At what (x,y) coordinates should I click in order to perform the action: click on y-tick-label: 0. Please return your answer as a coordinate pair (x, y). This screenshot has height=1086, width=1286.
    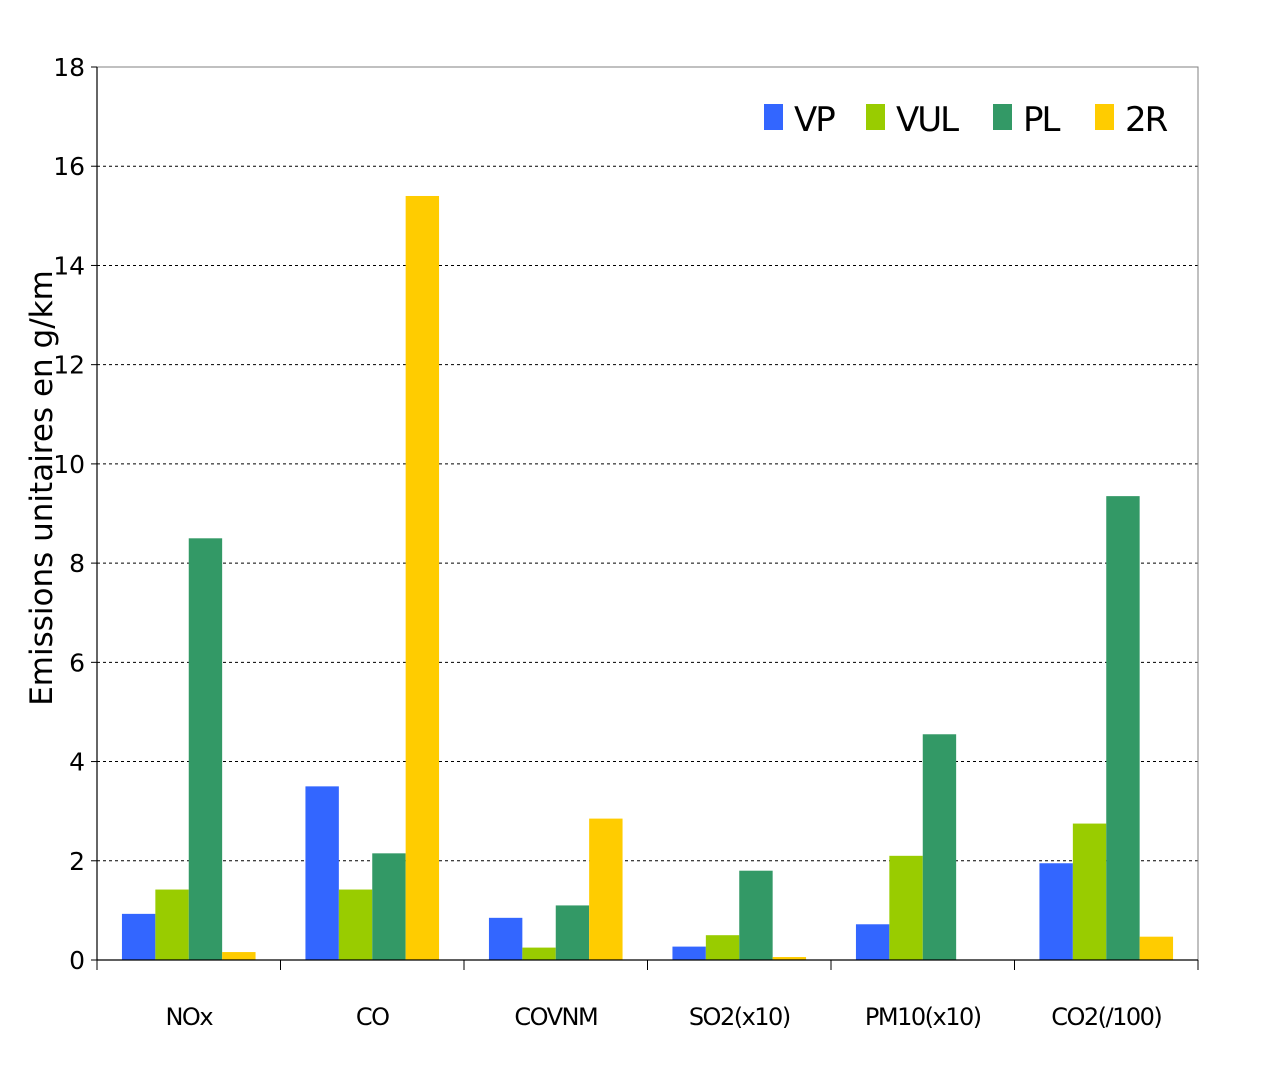
    Looking at the image, I should click on (77, 960).